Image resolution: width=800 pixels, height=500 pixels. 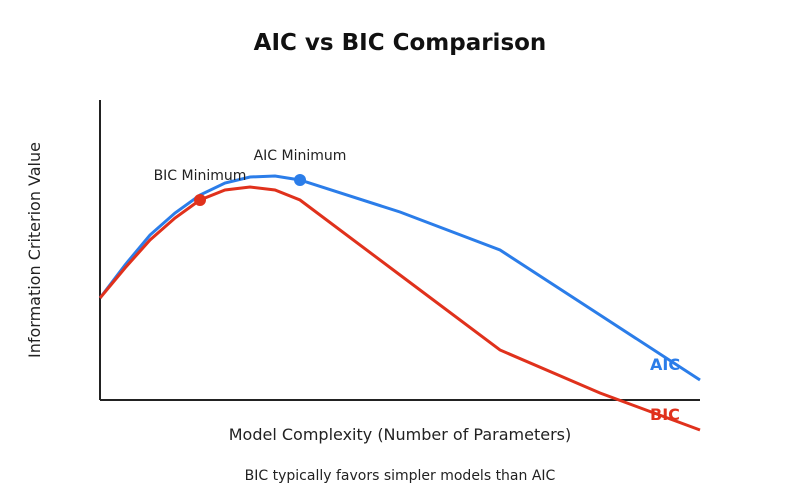 What do you see at coordinates (200, 200) in the screenshot?
I see `bic-minimum-point` at bounding box center [200, 200].